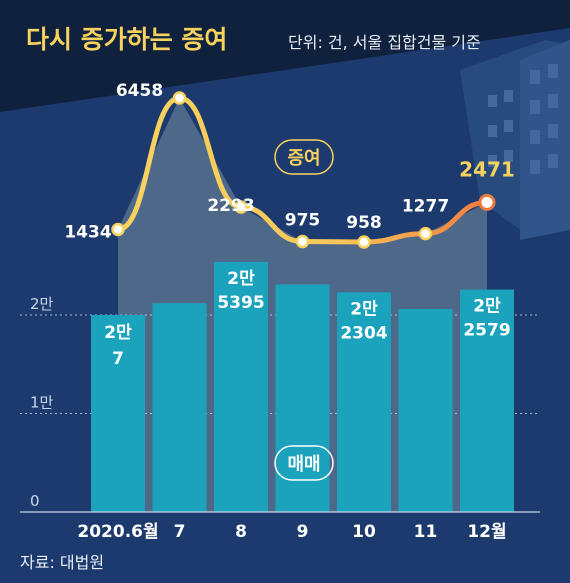  What do you see at coordinates (240, 303) in the screenshot?
I see `bar-data-label: 5395` at bounding box center [240, 303].